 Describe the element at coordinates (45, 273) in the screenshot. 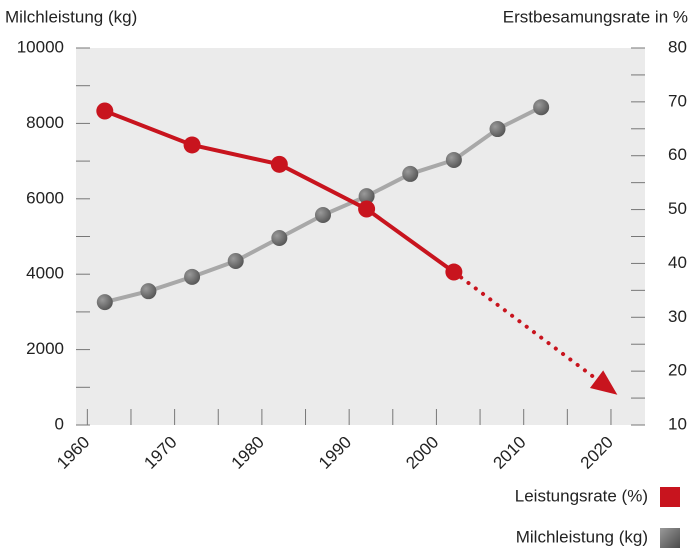

I see `y-tick-label: 4000` at that location.